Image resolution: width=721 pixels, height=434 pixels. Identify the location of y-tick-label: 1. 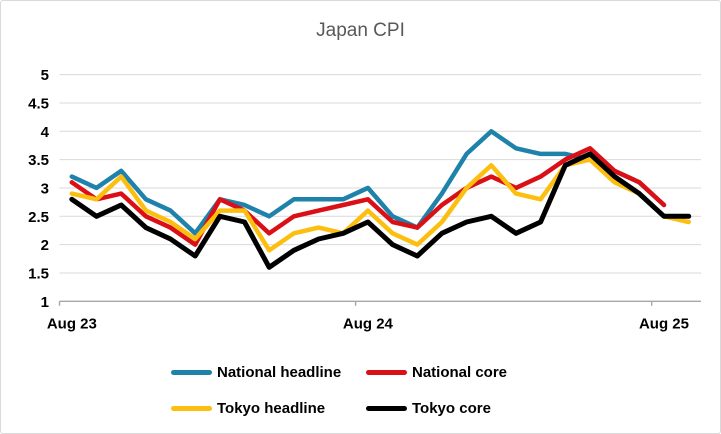
(45, 302).